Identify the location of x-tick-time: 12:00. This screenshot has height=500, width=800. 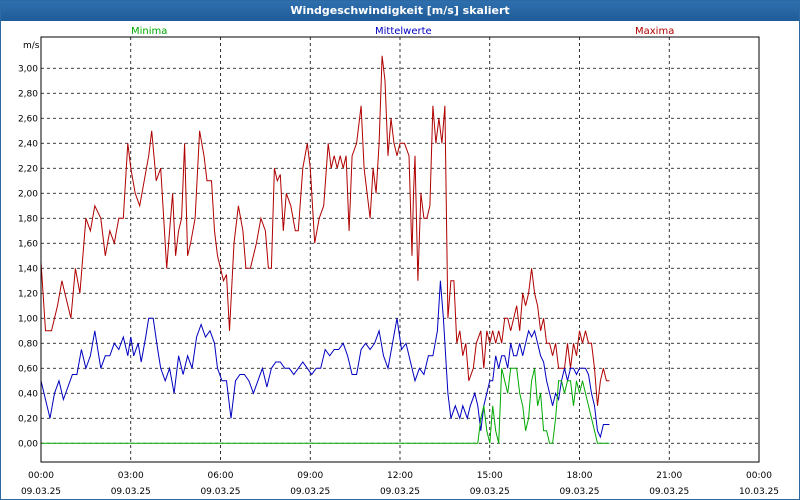
(400, 476).